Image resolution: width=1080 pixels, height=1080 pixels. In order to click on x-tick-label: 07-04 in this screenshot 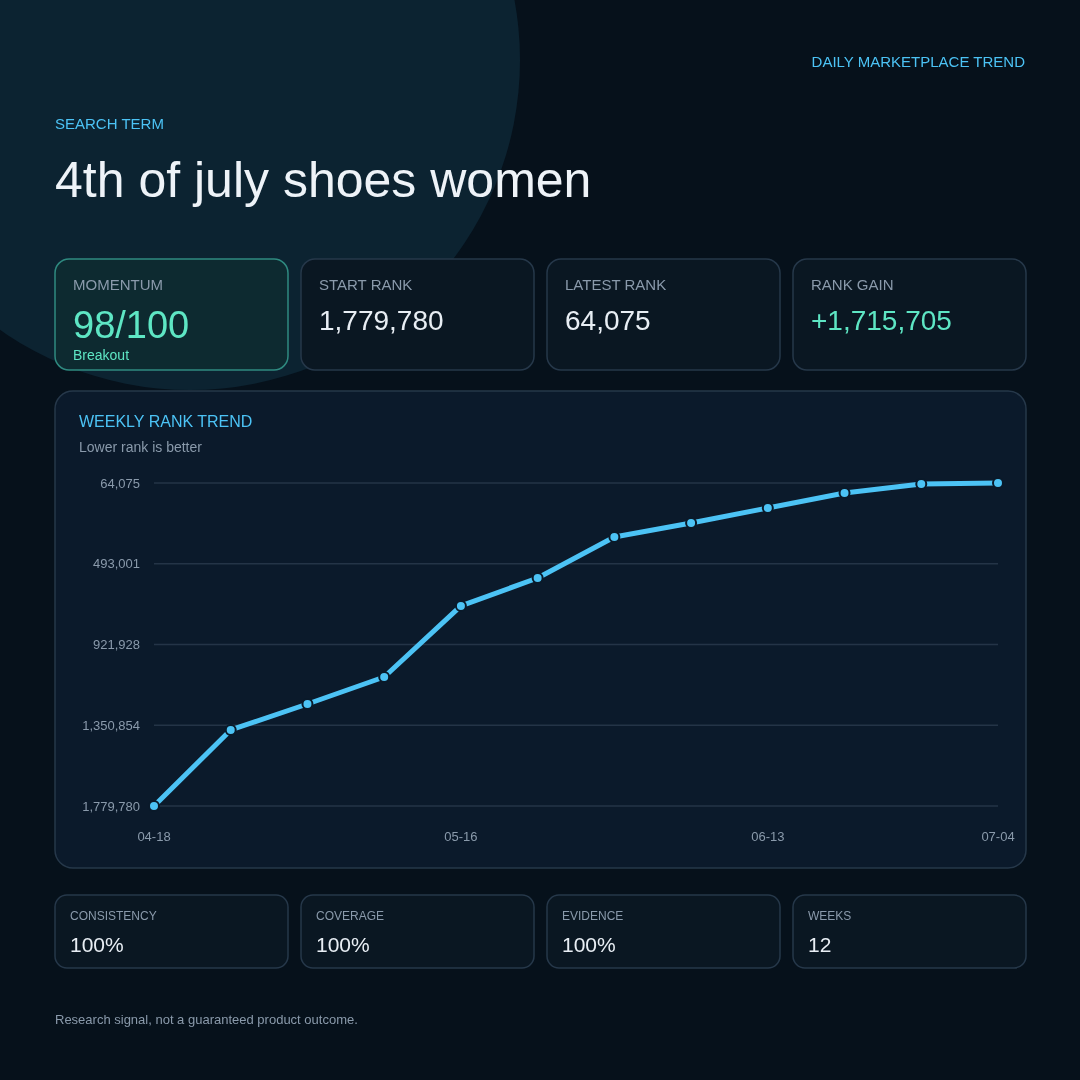, I will do `click(998, 836)`.